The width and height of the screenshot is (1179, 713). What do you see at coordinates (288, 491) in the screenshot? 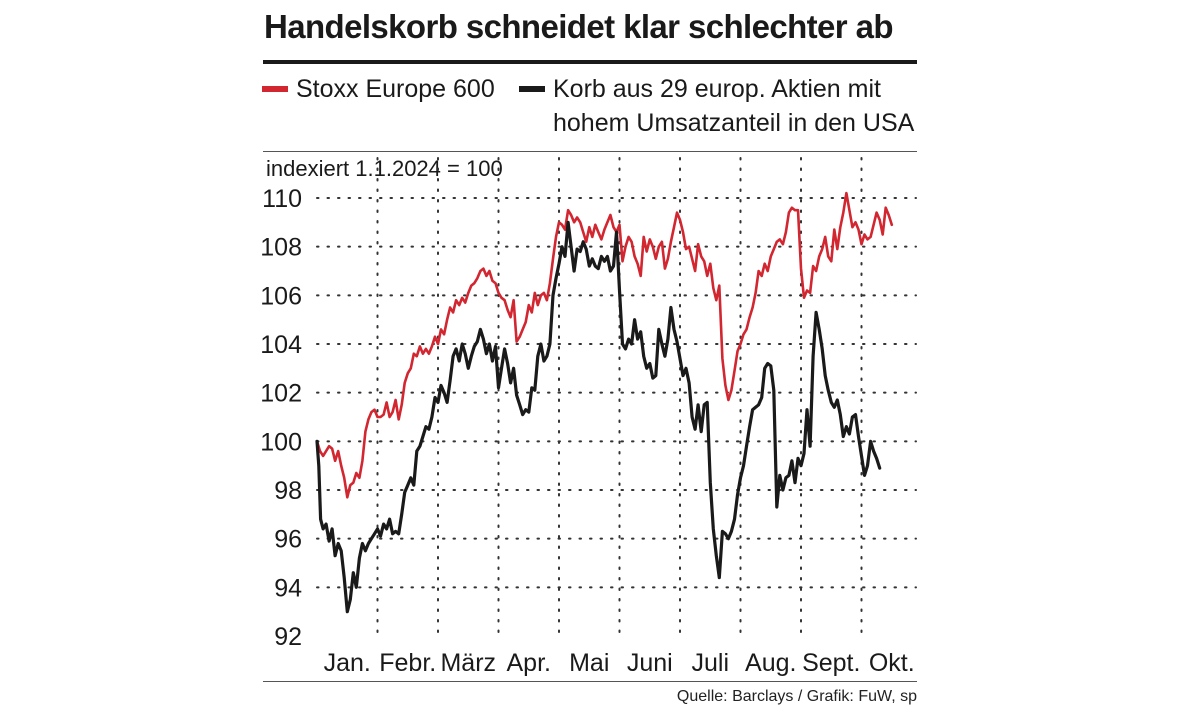
I see `y-tick-label: 98` at bounding box center [288, 491].